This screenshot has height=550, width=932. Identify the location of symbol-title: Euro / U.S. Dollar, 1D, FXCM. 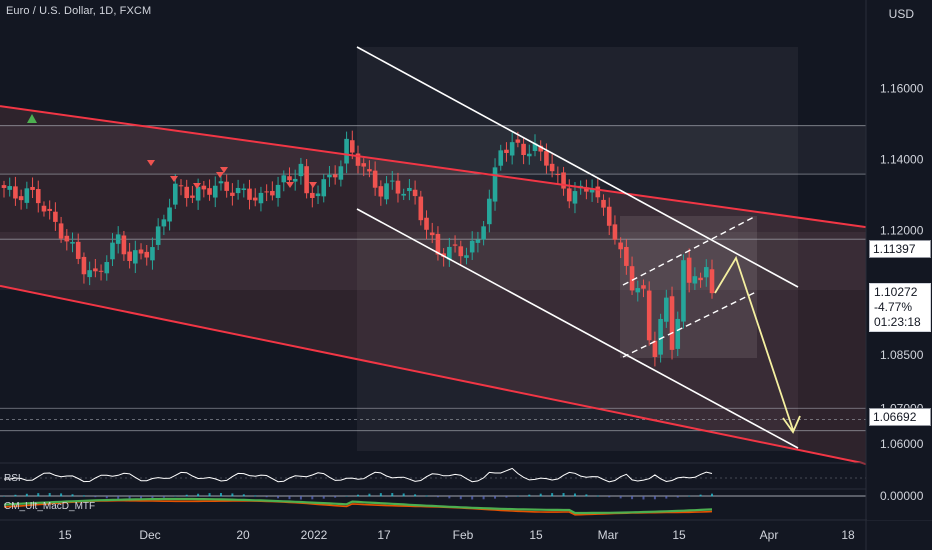
(79, 11).